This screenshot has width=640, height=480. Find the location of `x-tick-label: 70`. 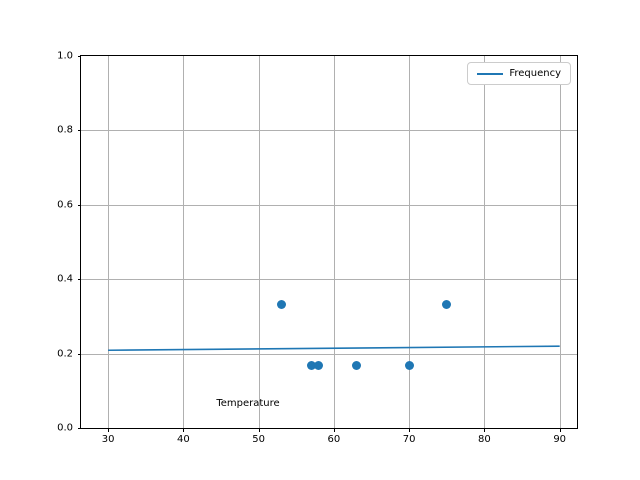

x-tick-label: 70 is located at coordinates (409, 439).